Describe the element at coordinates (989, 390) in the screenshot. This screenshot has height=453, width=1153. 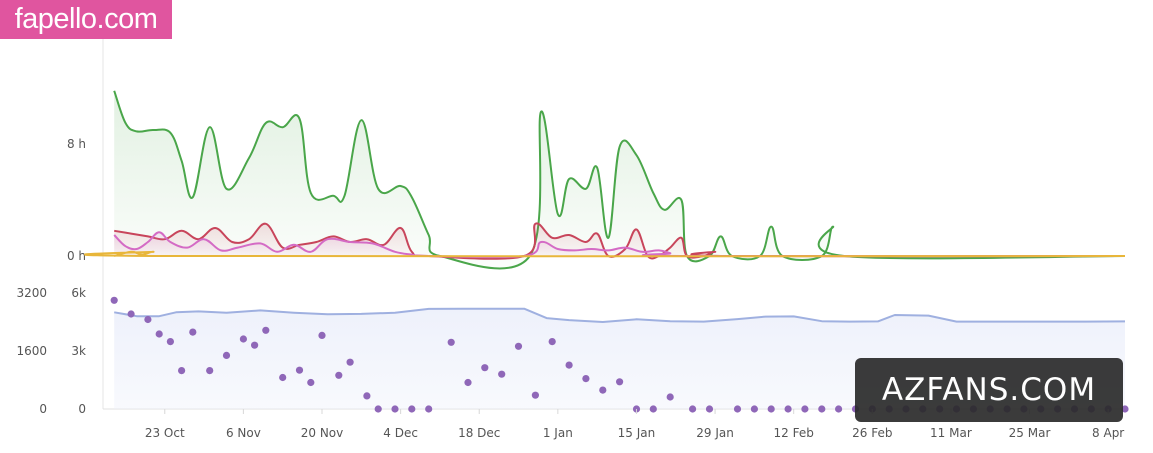
I see `azfans-watermark: AZFANS.COM` at that location.